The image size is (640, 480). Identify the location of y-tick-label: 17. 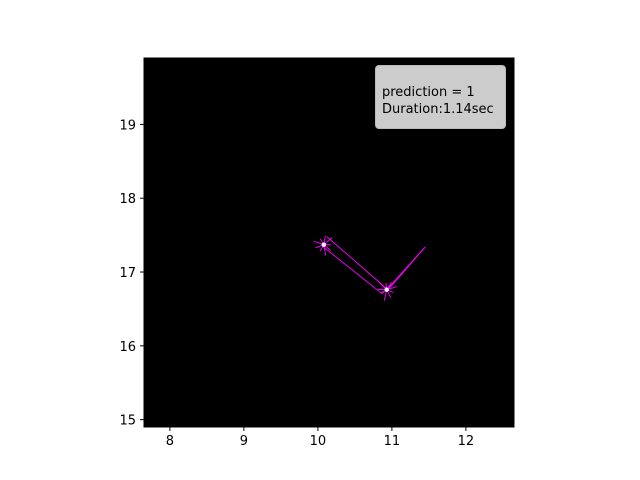
(127, 273).